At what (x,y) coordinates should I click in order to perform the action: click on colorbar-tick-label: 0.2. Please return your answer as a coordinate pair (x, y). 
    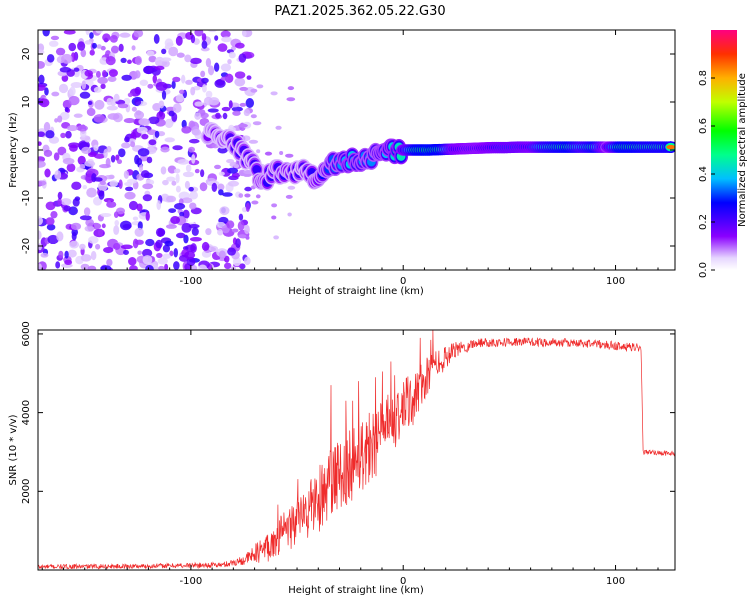
    Looking at the image, I should click on (703, 222).